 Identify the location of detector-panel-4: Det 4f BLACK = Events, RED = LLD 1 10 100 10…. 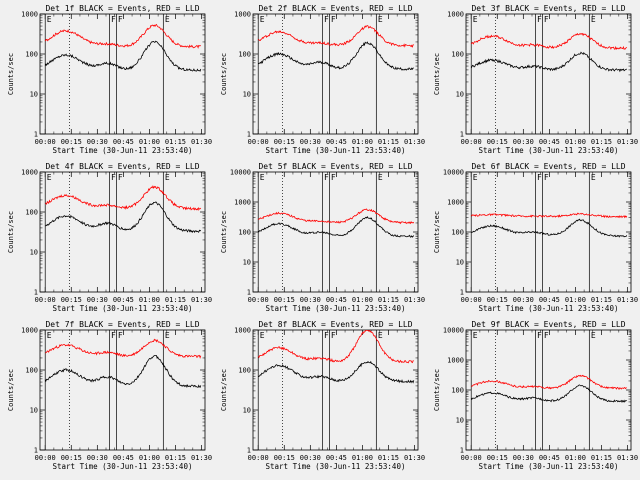
(109, 237).